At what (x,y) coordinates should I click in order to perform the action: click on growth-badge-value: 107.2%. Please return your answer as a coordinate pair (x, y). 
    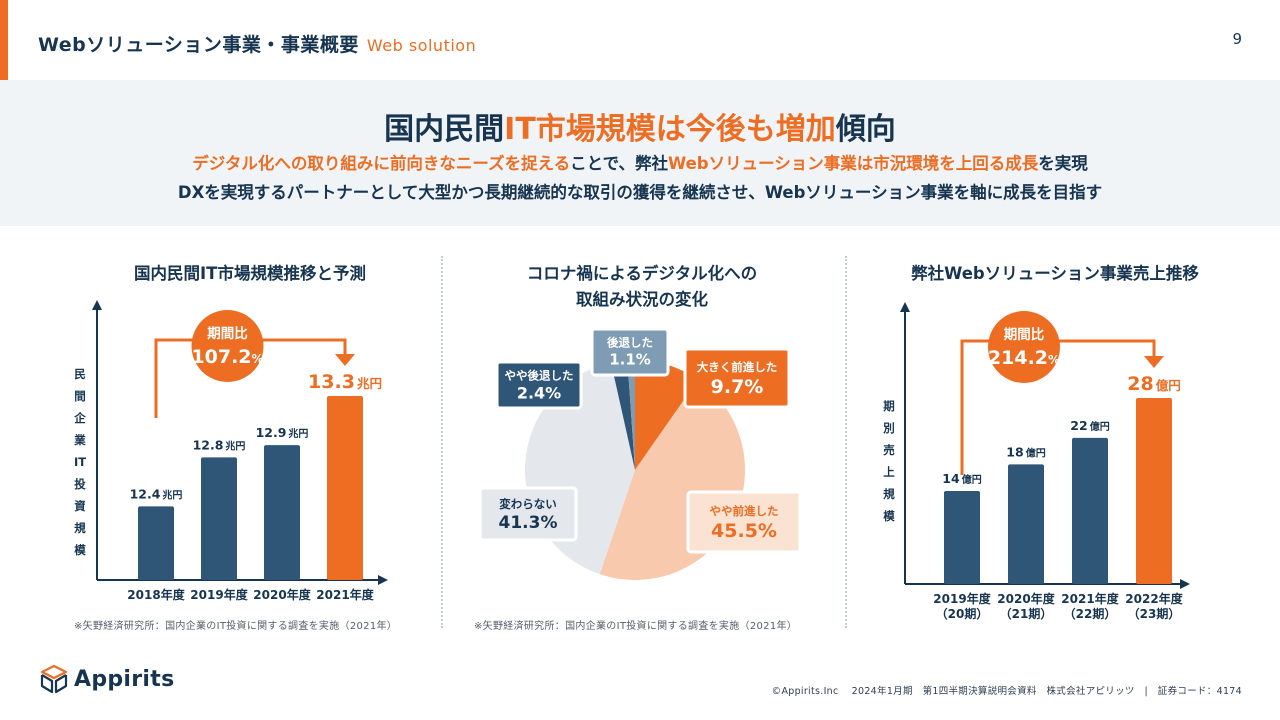
    Looking at the image, I should click on (227, 357).